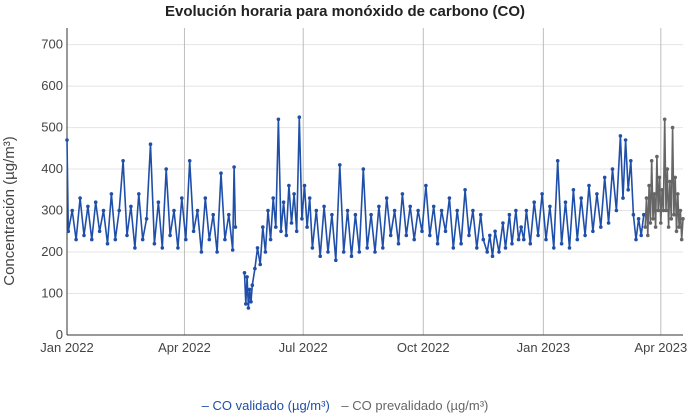  What do you see at coordinates (9, 211) in the screenshot?
I see `y-axis-label: Concentración (µg/m³)` at bounding box center [9, 211].